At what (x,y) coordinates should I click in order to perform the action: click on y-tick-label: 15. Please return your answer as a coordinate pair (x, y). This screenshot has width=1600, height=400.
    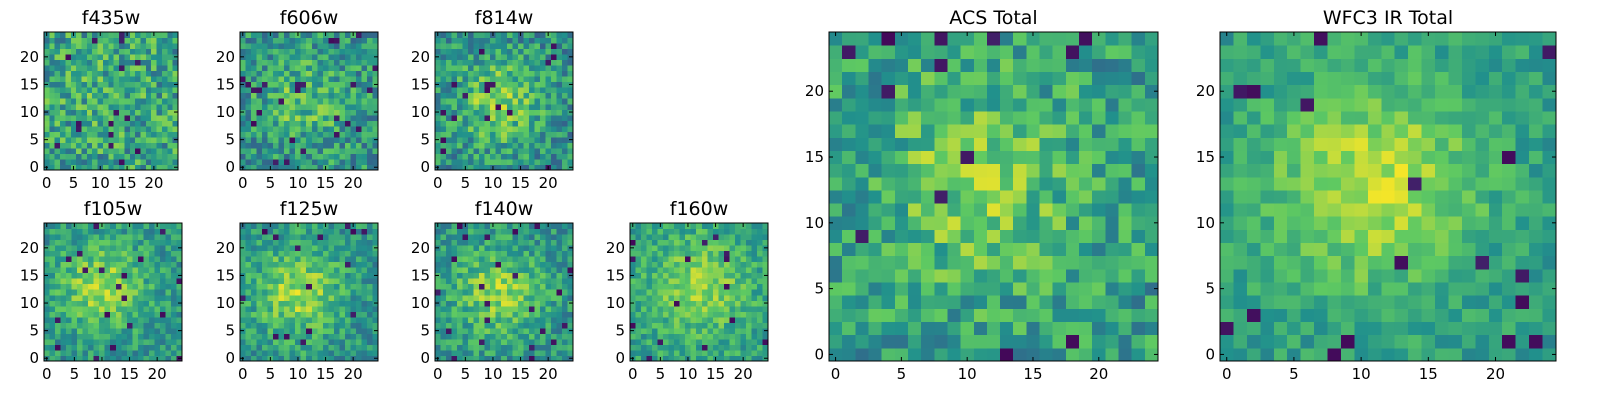
    Looking at the image, I should click on (29, 84).